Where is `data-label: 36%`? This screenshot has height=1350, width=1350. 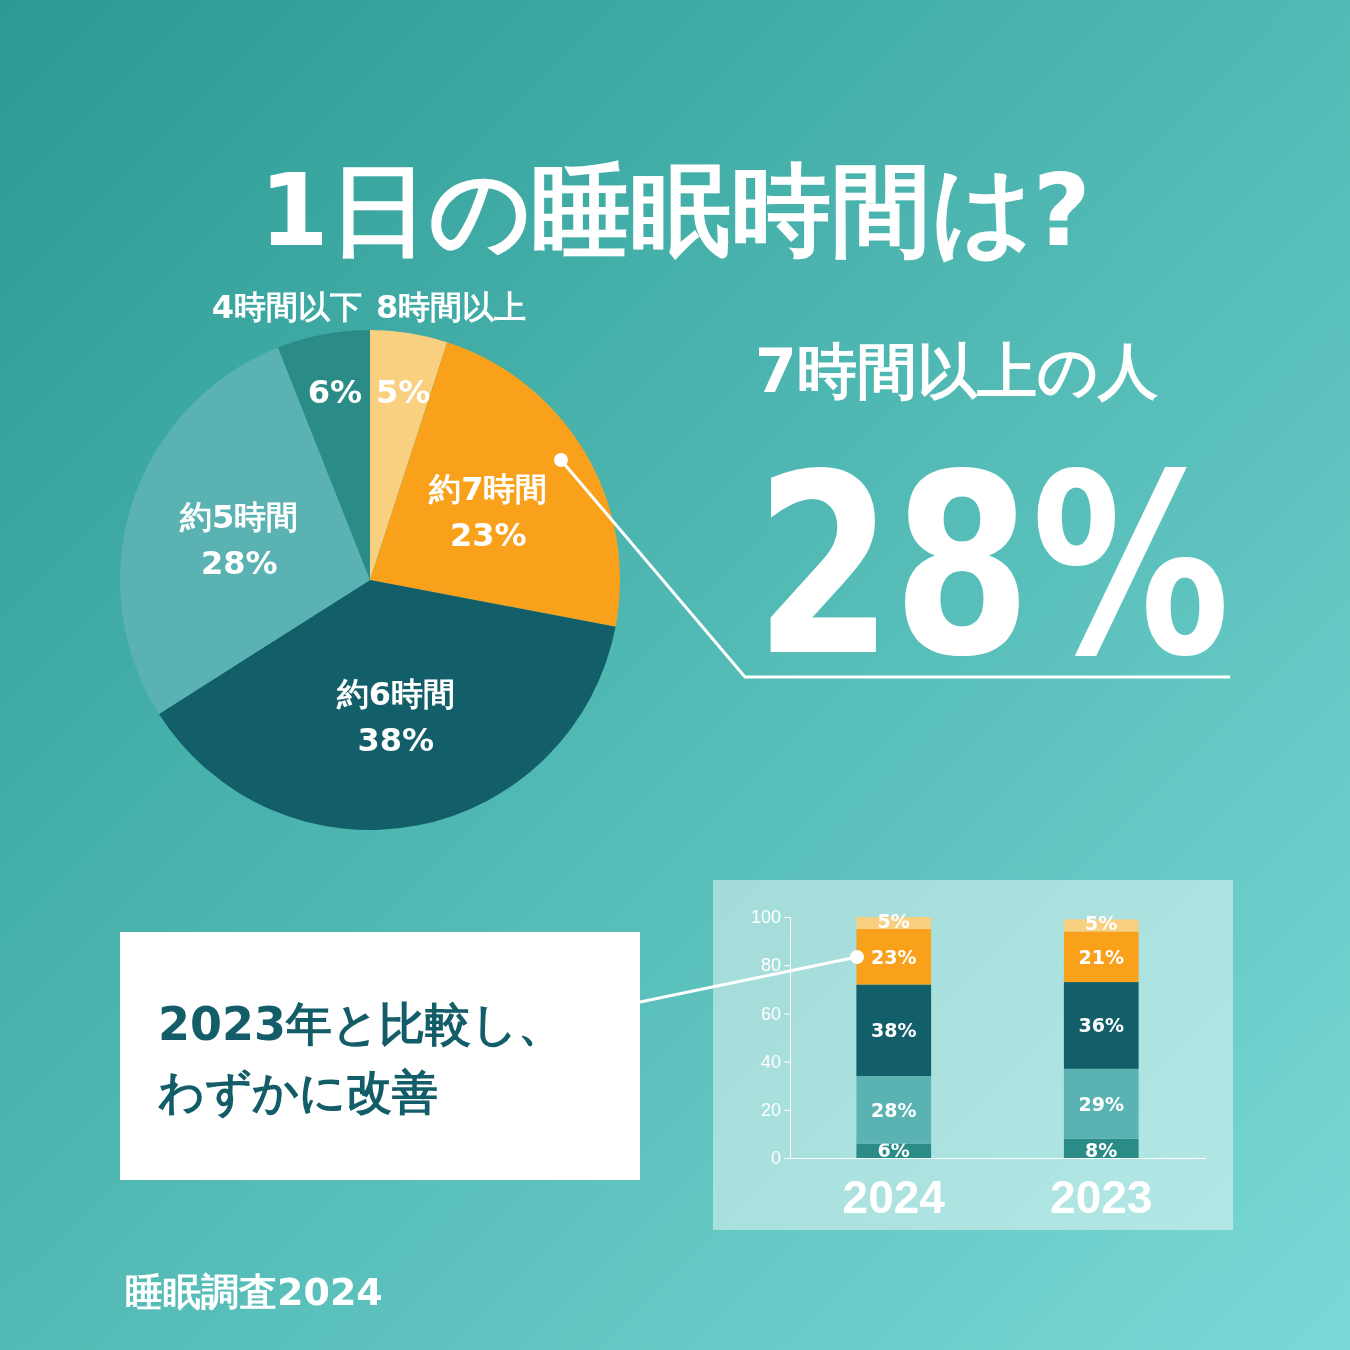 data-label: 36% is located at coordinates (1101, 1025).